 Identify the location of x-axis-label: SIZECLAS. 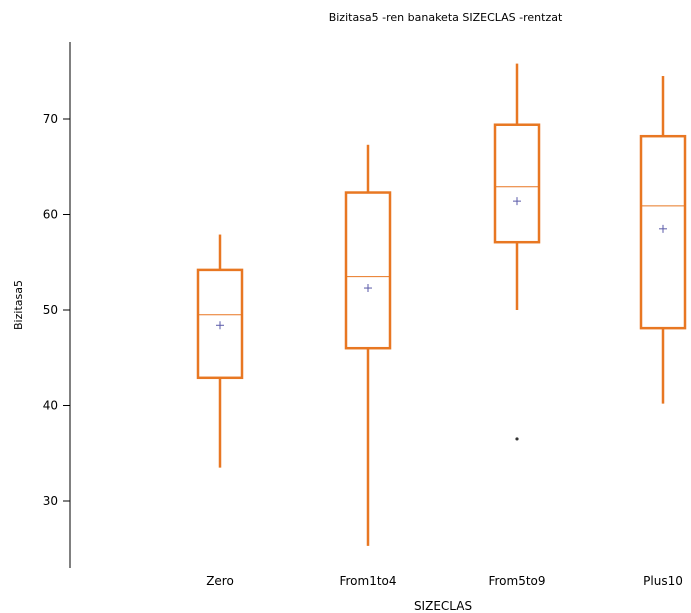
(443, 606).